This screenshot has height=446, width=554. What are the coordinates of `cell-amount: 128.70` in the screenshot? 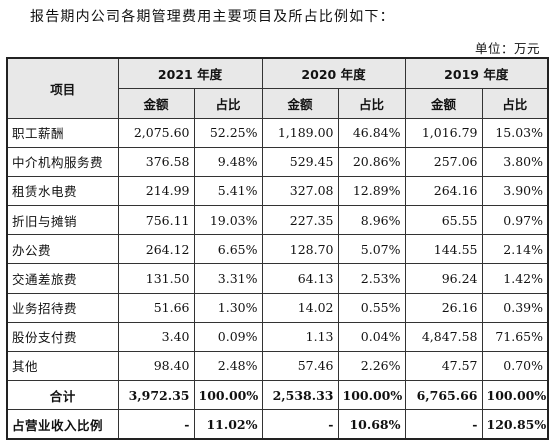 It's located at (300, 249).